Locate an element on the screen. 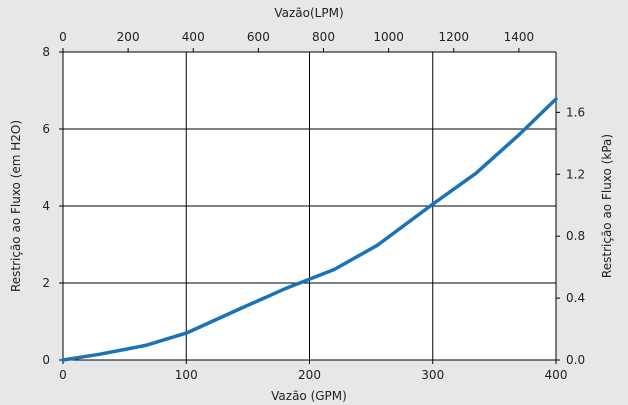  y-tick-label-left: 4 is located at coordinates (46, 206).